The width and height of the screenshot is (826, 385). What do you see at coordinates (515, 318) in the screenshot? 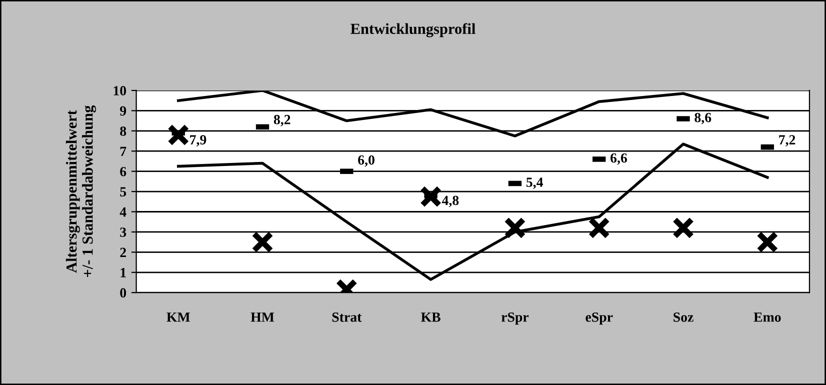
I see `x-tick-label: rSpr` at bounding box center [515, 318].